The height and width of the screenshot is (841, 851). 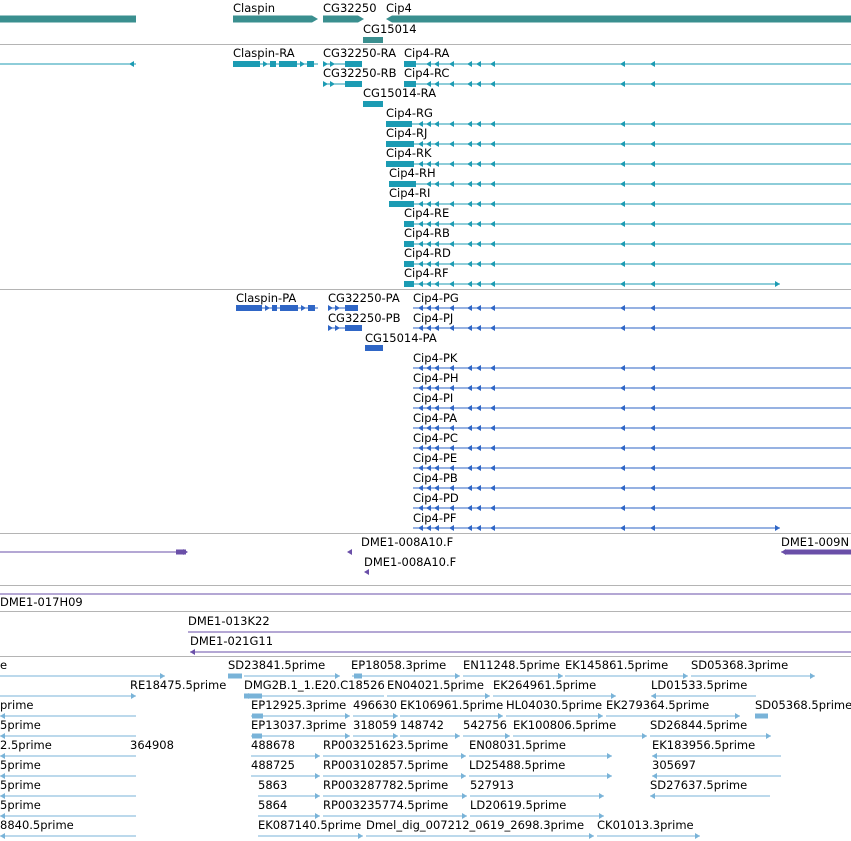 I want to click on est-label: SD26844.5prime, so click(x=699, y=725).